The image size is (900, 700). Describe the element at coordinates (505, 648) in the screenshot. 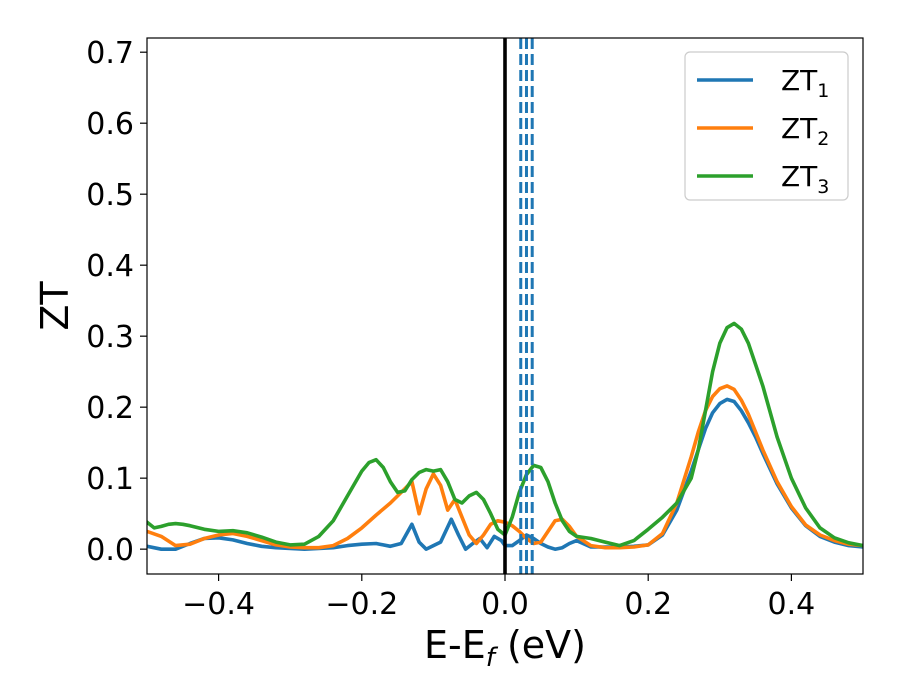

I see `x-axis-label: E-Ef (eV)` at that location.